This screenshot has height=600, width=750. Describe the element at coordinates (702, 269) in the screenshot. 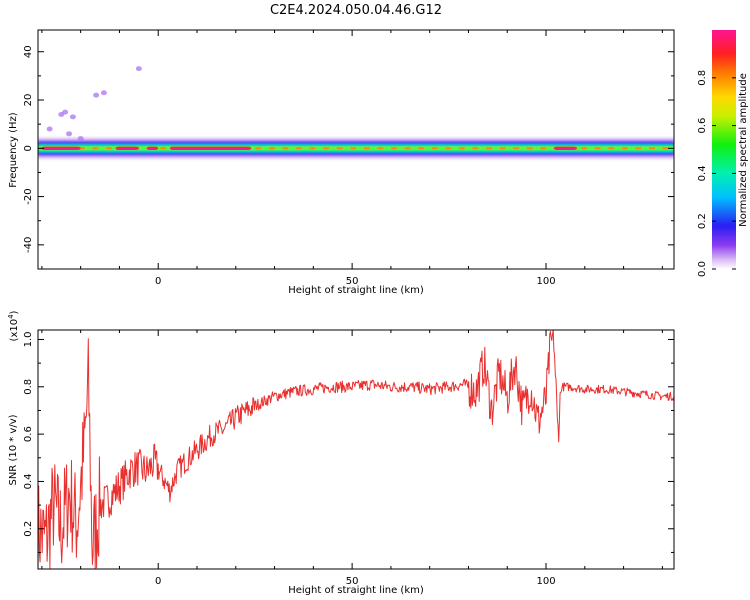

I see `colorbar-tick-label: 0.0` at that location.